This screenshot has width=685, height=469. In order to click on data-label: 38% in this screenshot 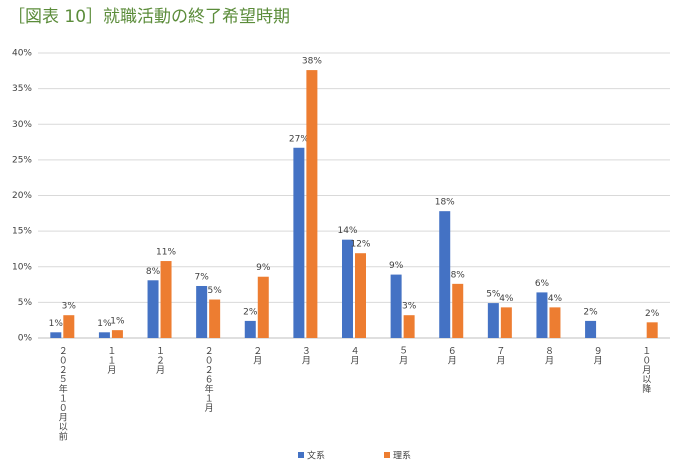, I will do `click(312, 62)`.